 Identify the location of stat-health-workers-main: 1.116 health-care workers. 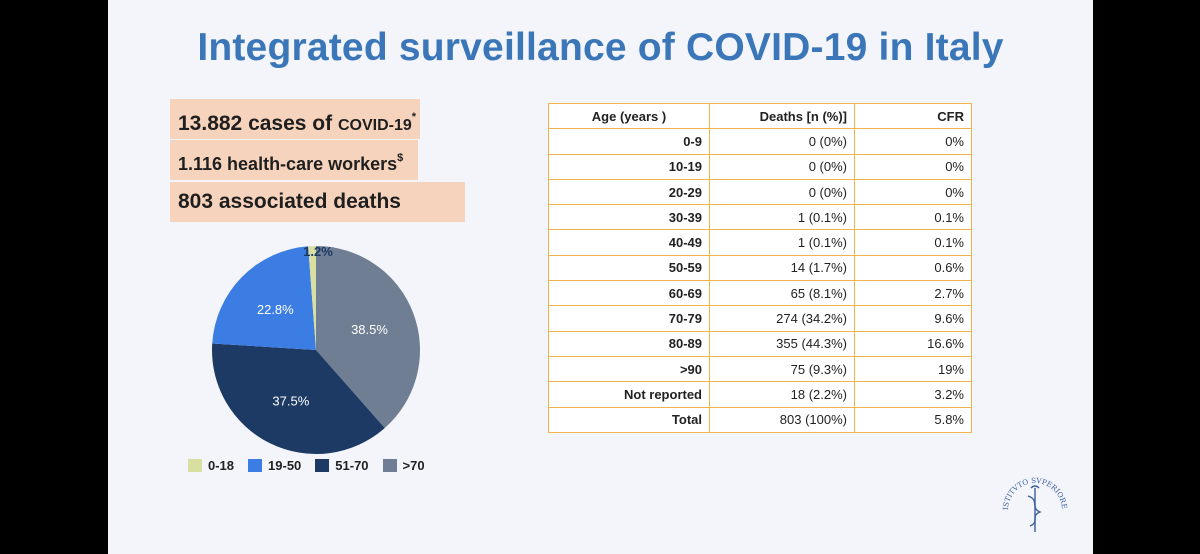
(288, 164).